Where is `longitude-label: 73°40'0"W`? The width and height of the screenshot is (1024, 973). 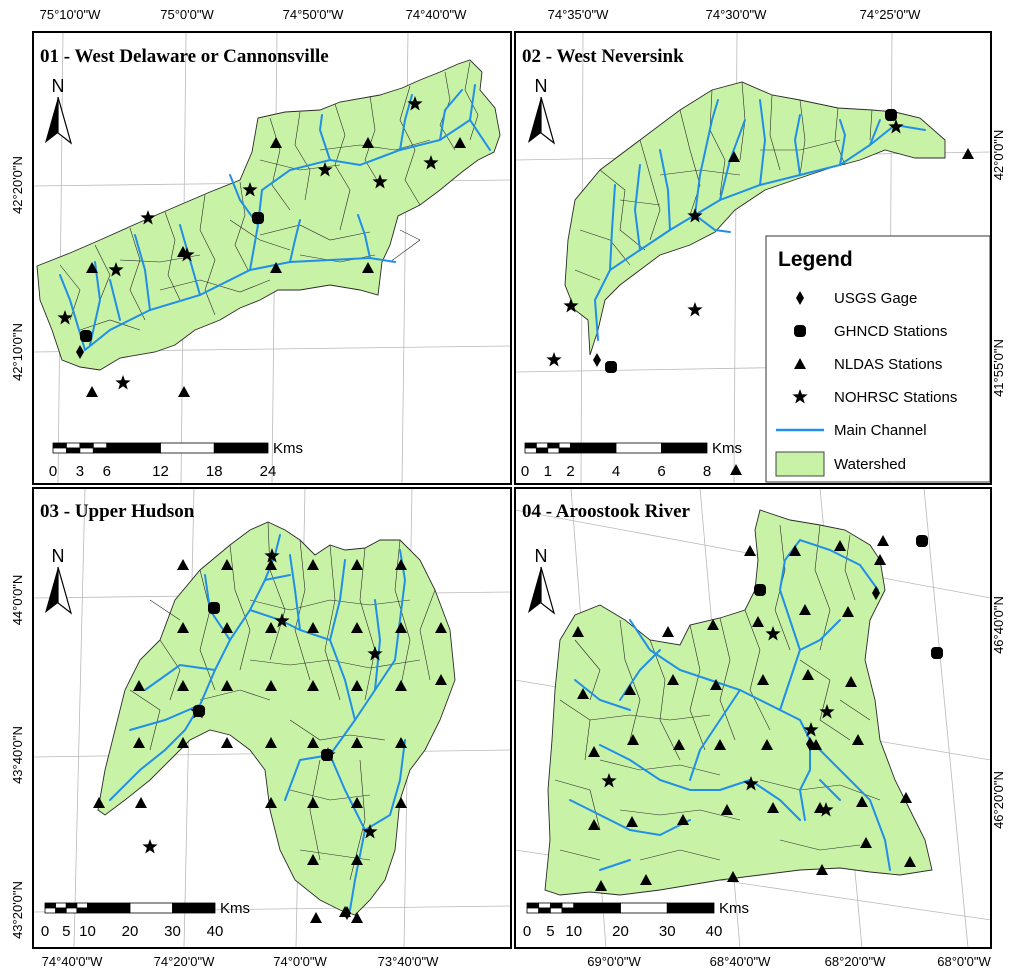 longitude-label: 73°40'0"W is located at coordinates (408, 961).